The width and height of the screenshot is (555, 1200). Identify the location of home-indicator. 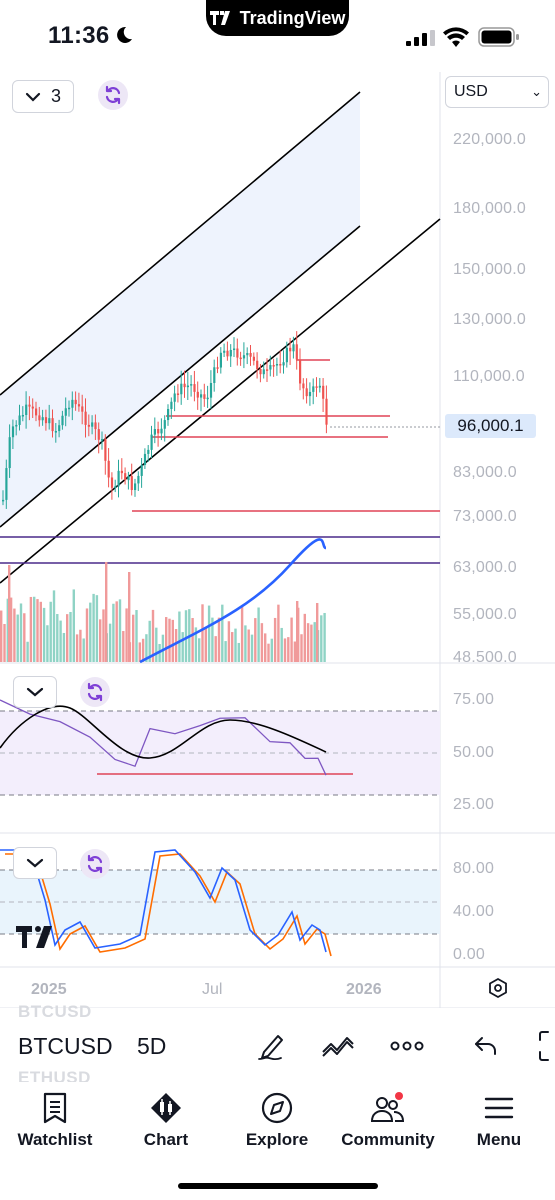
(278, 1186).